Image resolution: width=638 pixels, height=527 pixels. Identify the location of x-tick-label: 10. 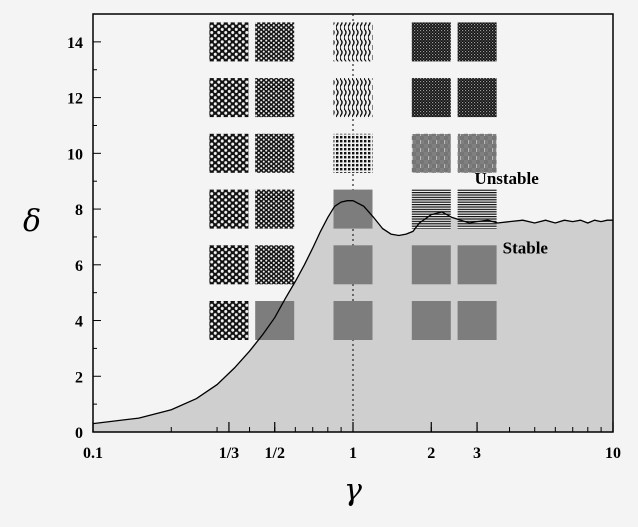
(613, 453).